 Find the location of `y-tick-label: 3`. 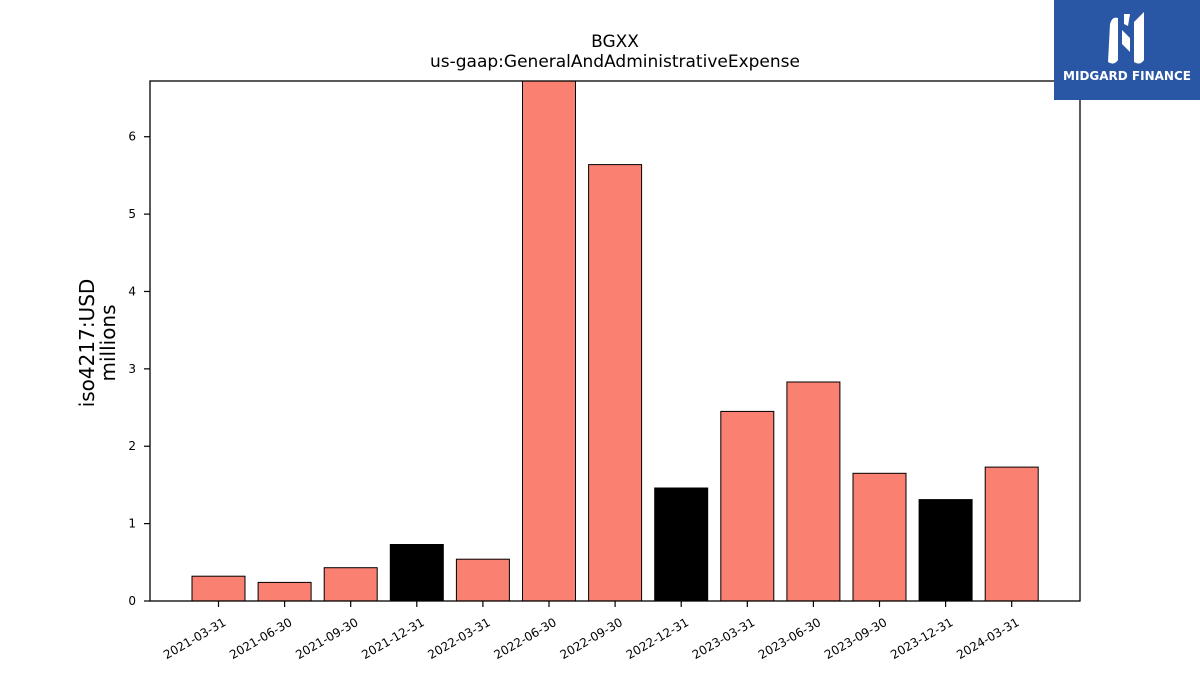

y-tick-label: 3 is located at coordinates (132, 369).